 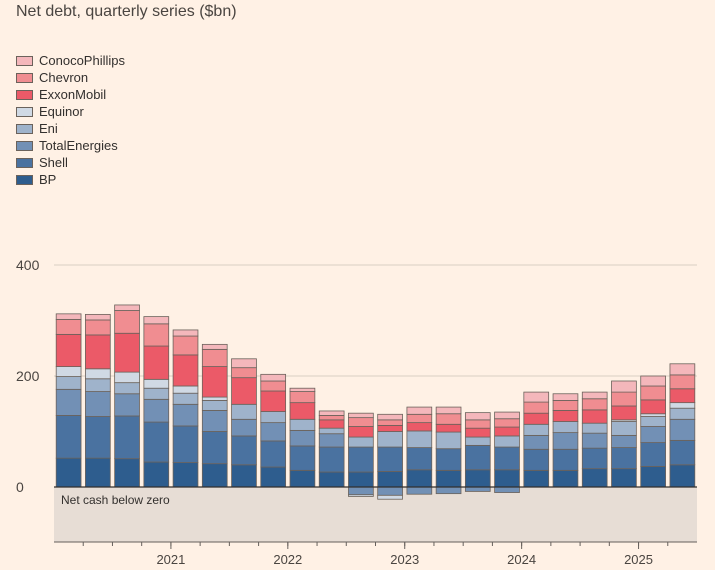 I want to click on legend-label: ExxonMobil, so click(x=73, y=94).